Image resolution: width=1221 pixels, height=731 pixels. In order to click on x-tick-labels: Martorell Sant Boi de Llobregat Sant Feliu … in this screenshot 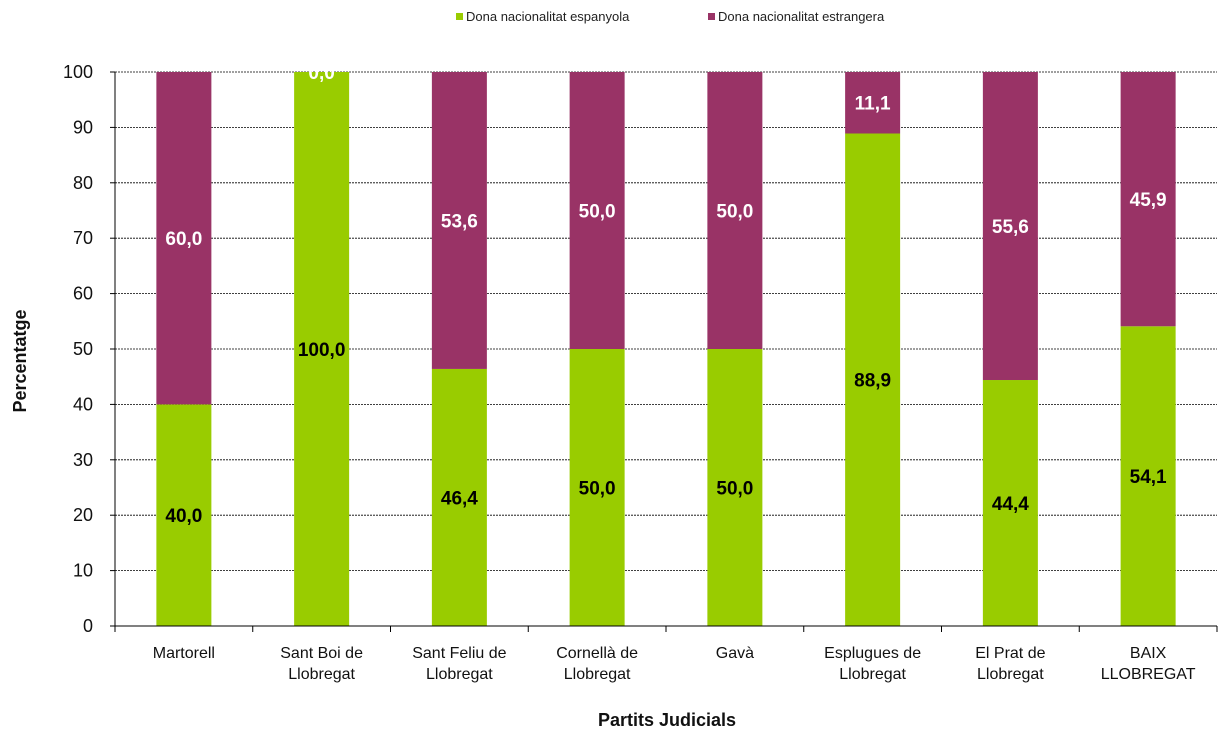, I will do `click(674, 664)`.